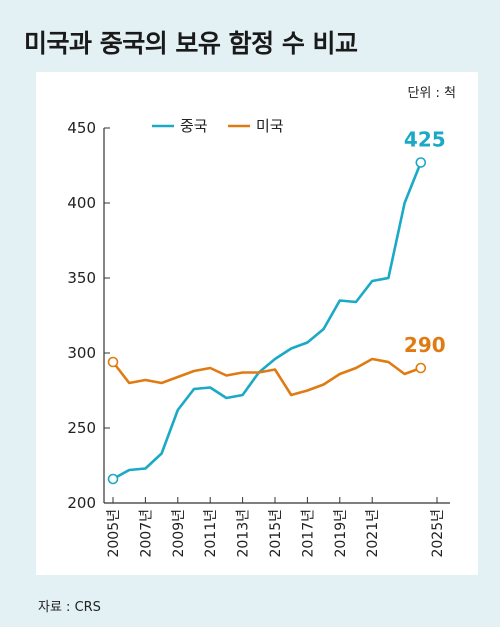 This screenshot has width=500, height=627. I want to click on x-tick-label: 2021년, so click(373, 533).